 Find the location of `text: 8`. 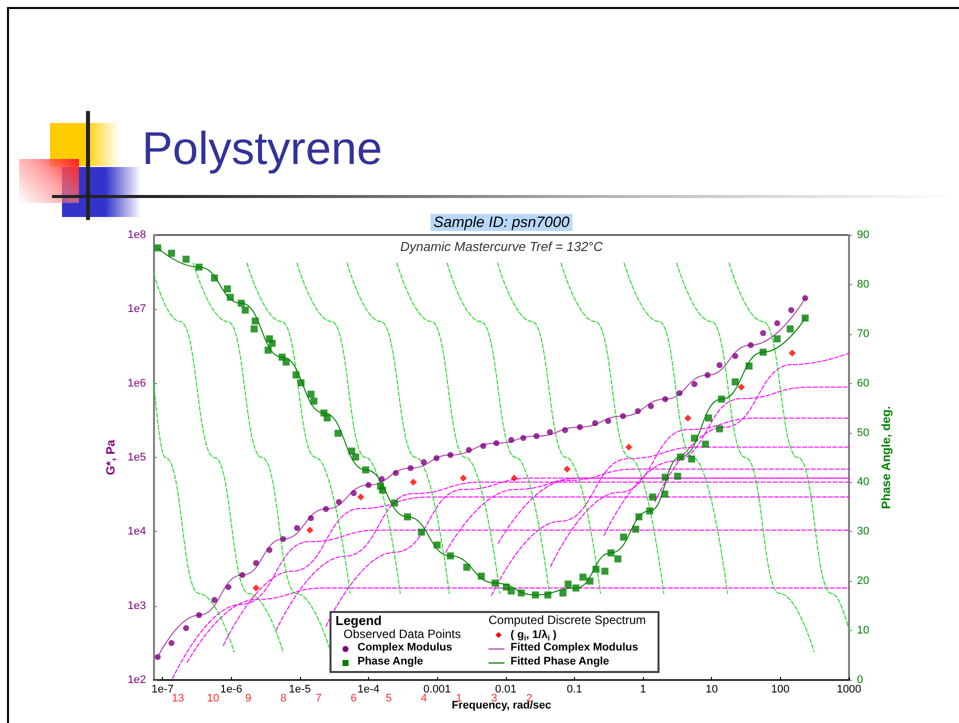

text: 8 is located at coordinates (283, 698).